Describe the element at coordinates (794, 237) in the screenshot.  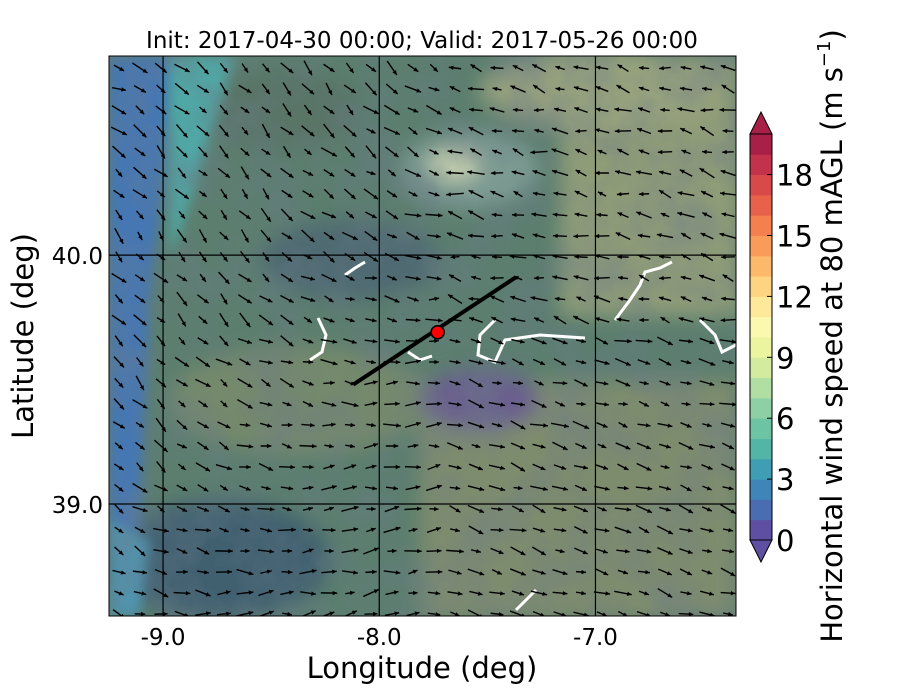
I see `colorbar-tick-label: 15` at that location.